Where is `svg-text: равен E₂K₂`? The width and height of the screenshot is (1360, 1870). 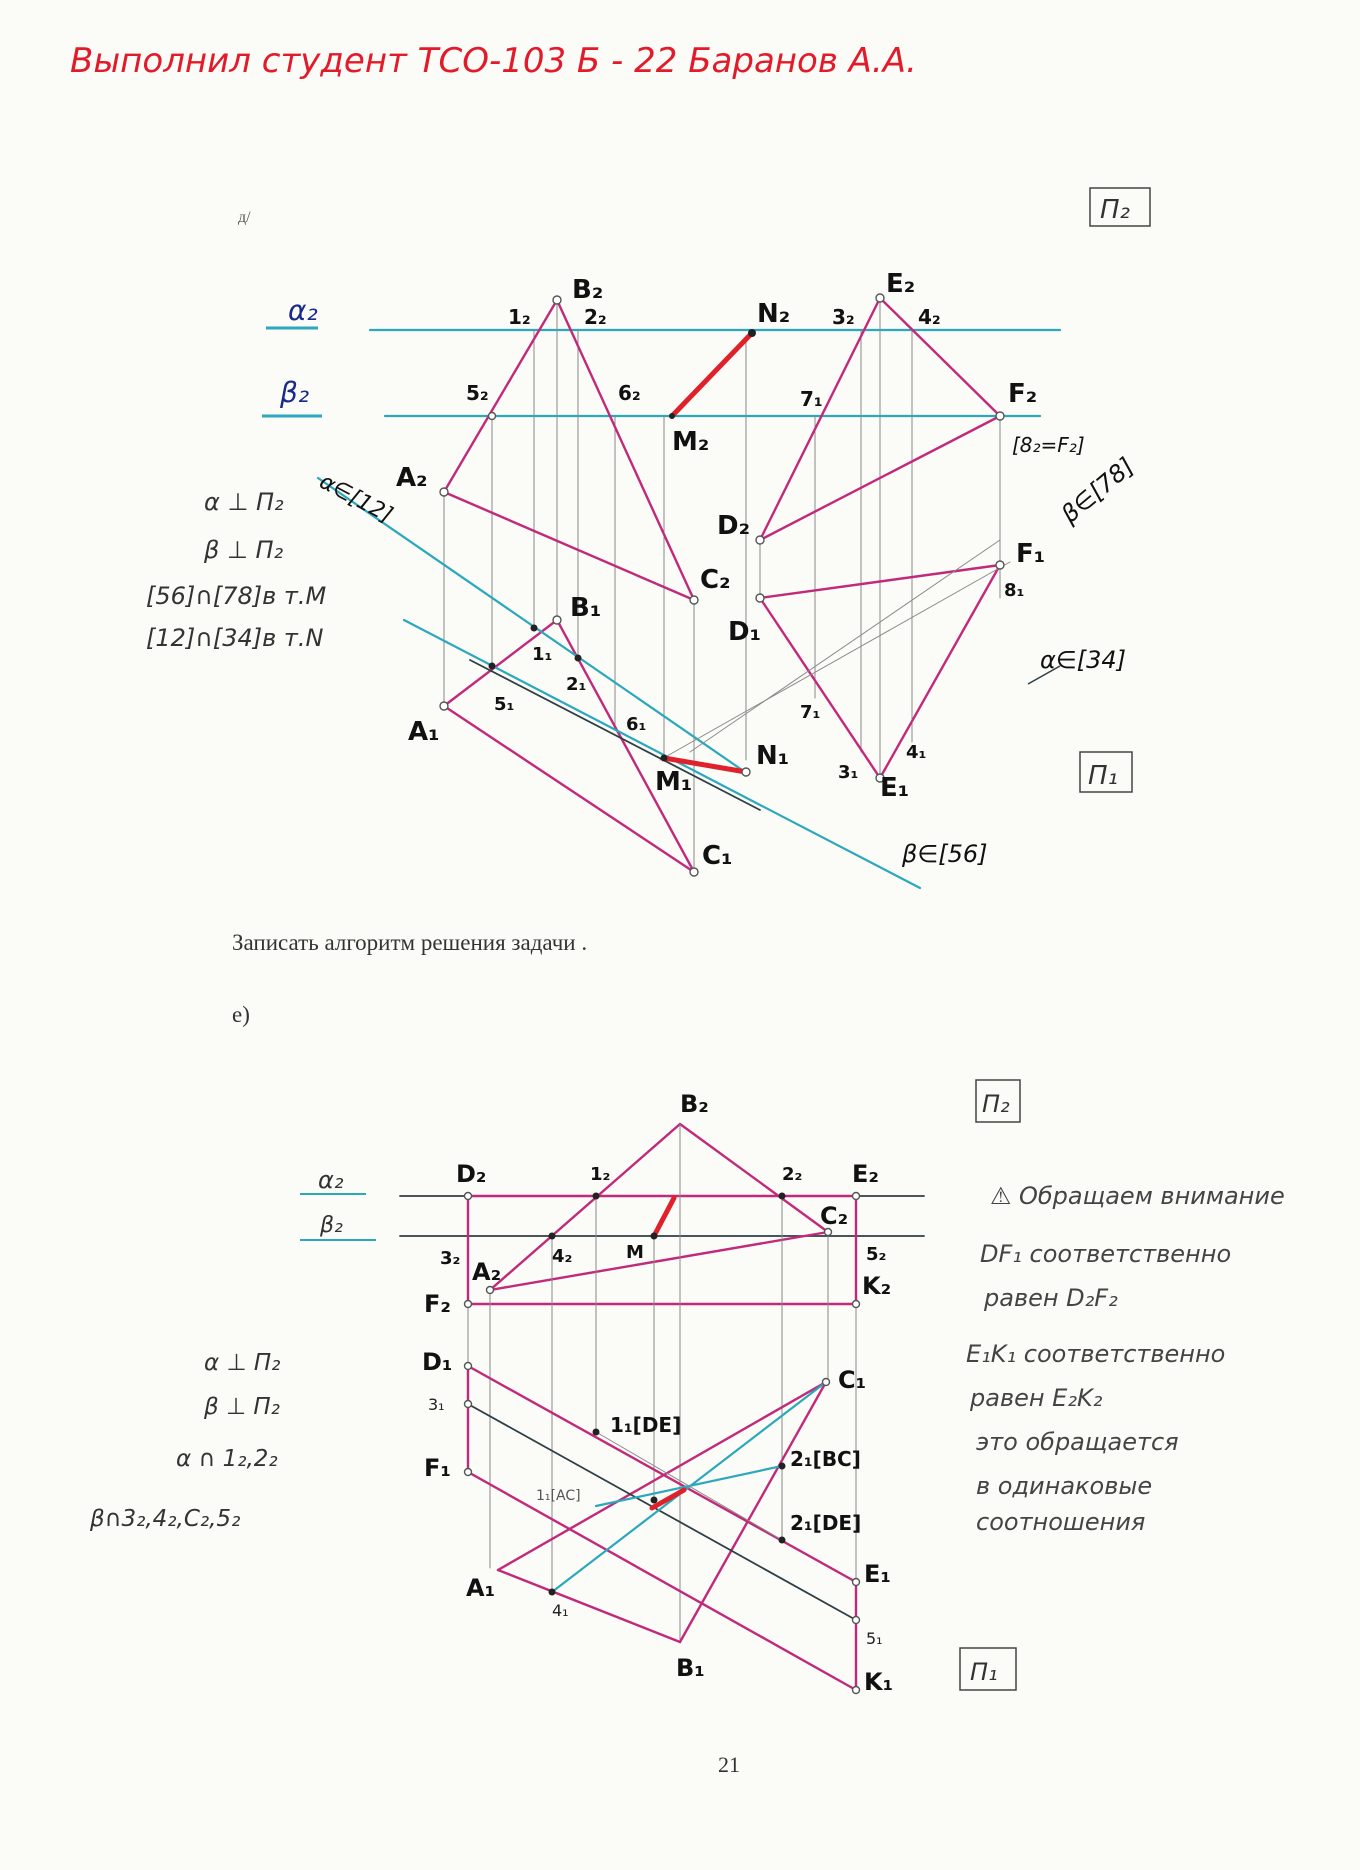
svg-text: равен E₂K₂ is located at coordinates (1036, 1398).